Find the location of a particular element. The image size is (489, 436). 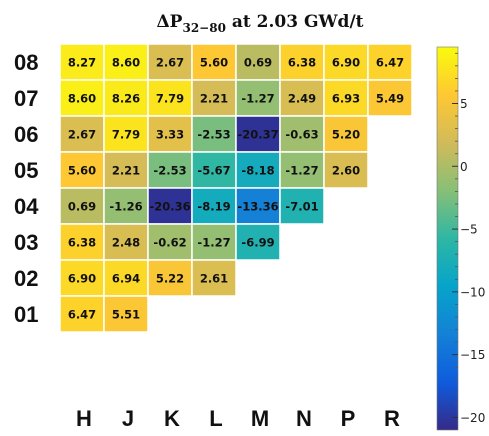

cell-value-label: 5.49 is located at coordinates (390, 99).